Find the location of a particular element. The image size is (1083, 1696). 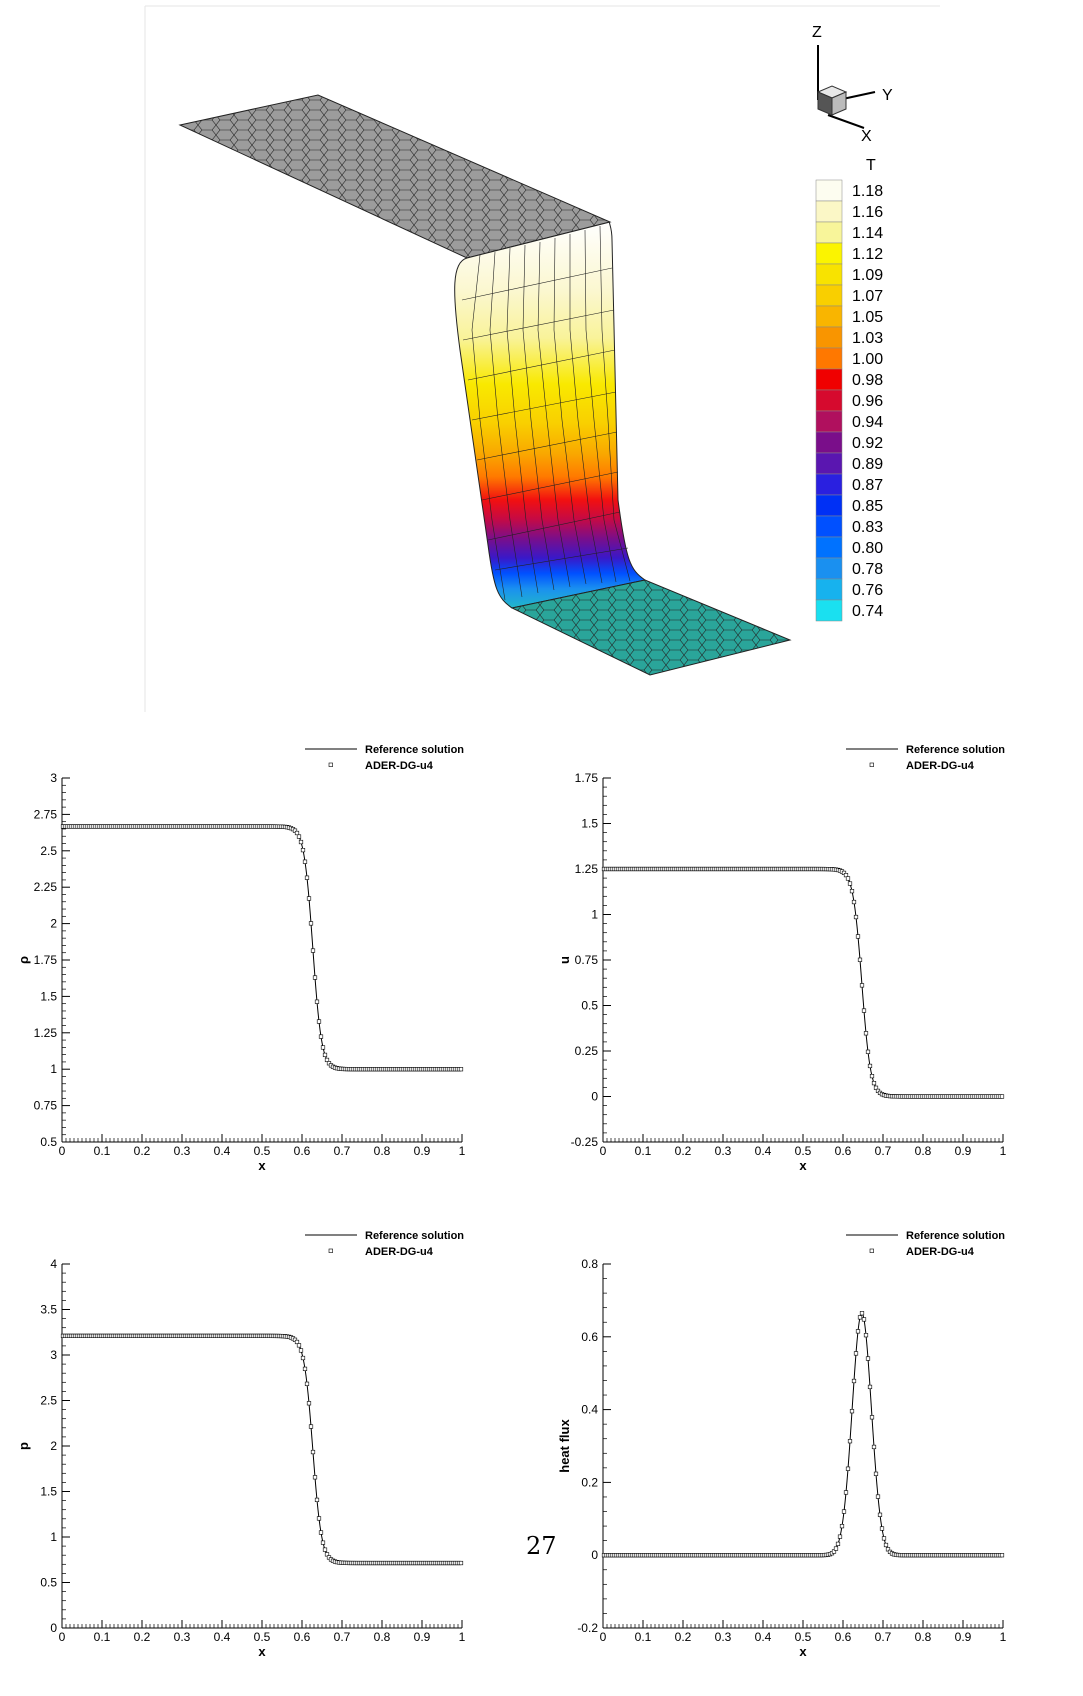

axis-label-y: Y is located at coordinates (887, 95).